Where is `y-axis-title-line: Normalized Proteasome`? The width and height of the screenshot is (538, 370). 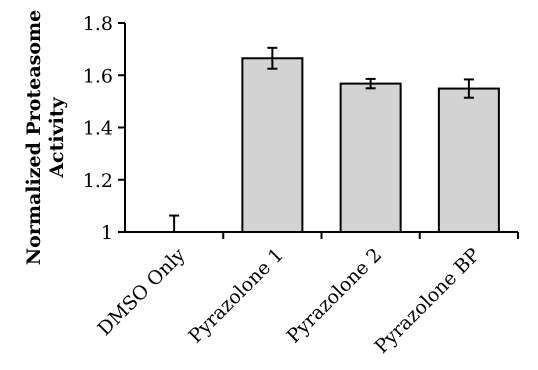 y-axis-title-line: Normalized Proteasome is located at coordinates (34, 137).